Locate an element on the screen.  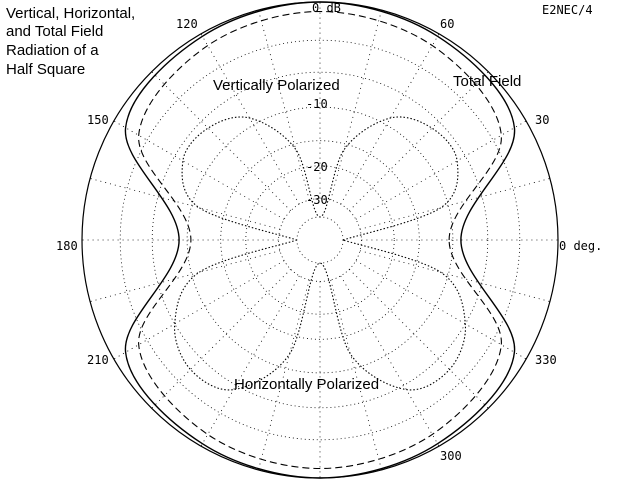
angle-label-330: 330 is located at coordinates (546, 360).